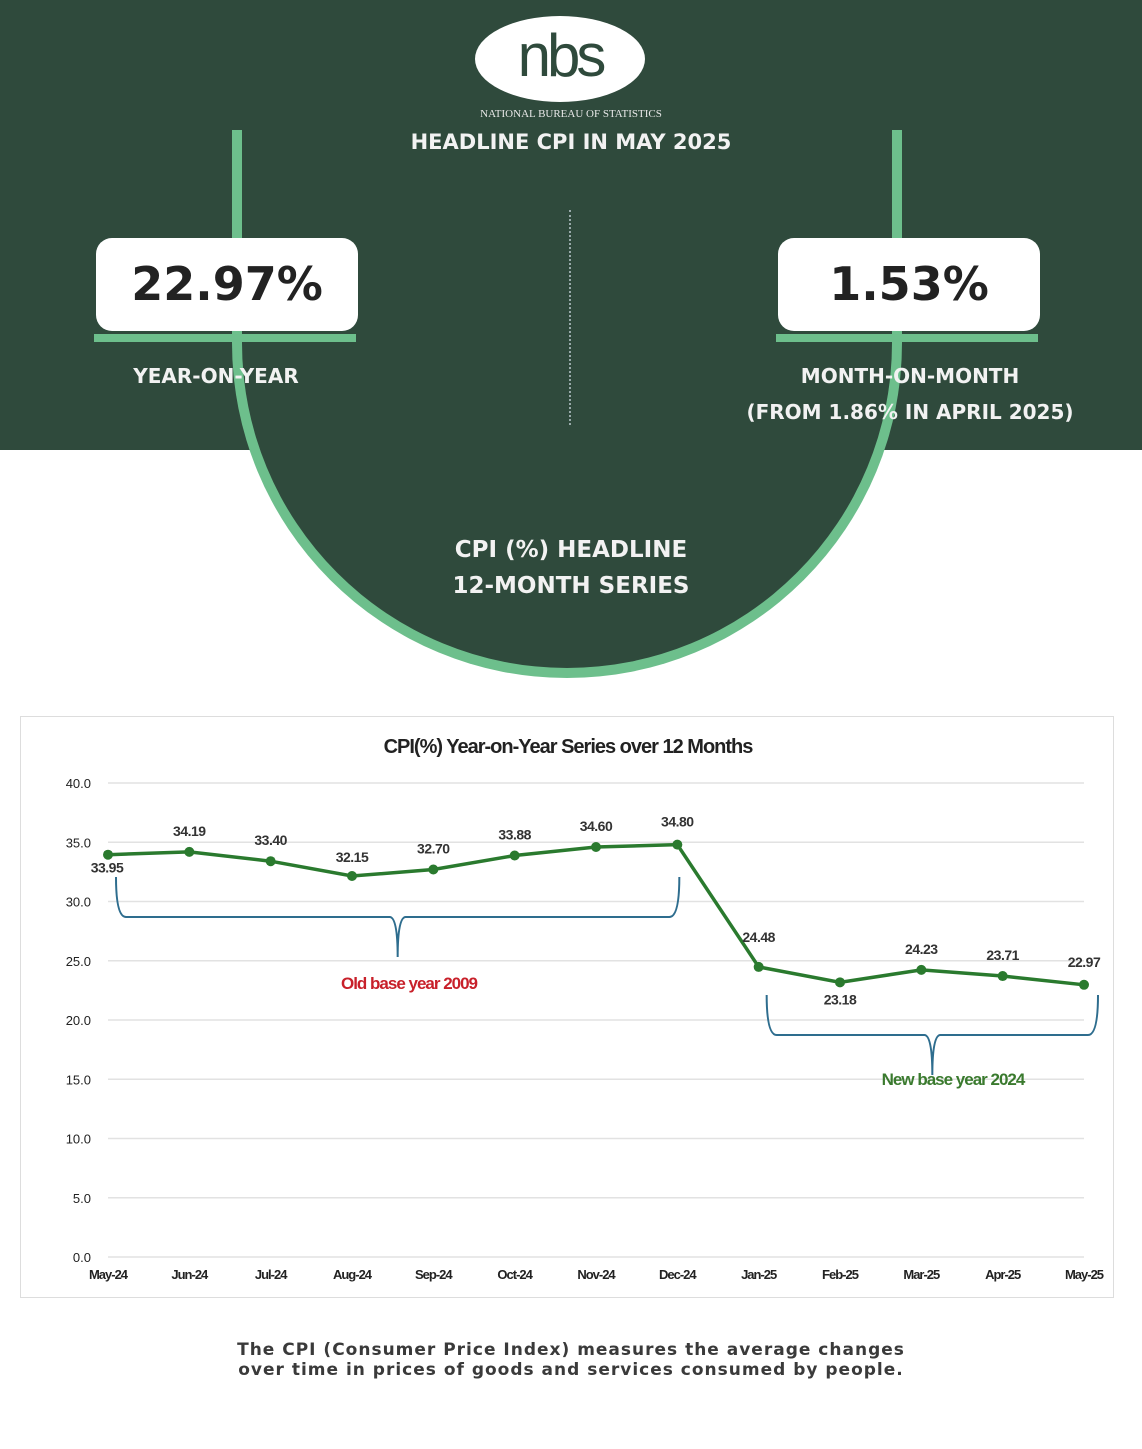 The width and height of the screenshot is (1142, 1449). What do you see at coordinates (921, 949) in the screenshot?
I see `data-label: 24.23` at bounding box center [921, 949].